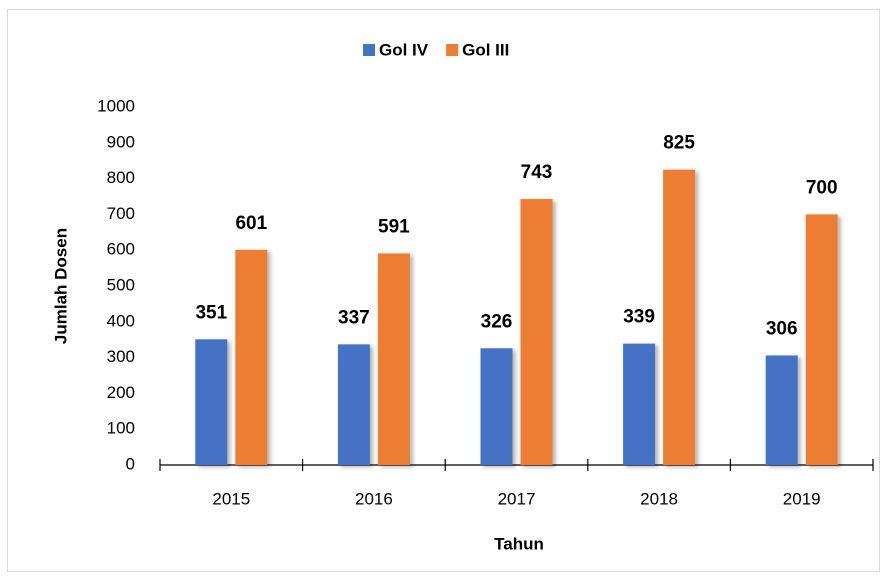  I want to click on data-label: 306, so click(782, 328).